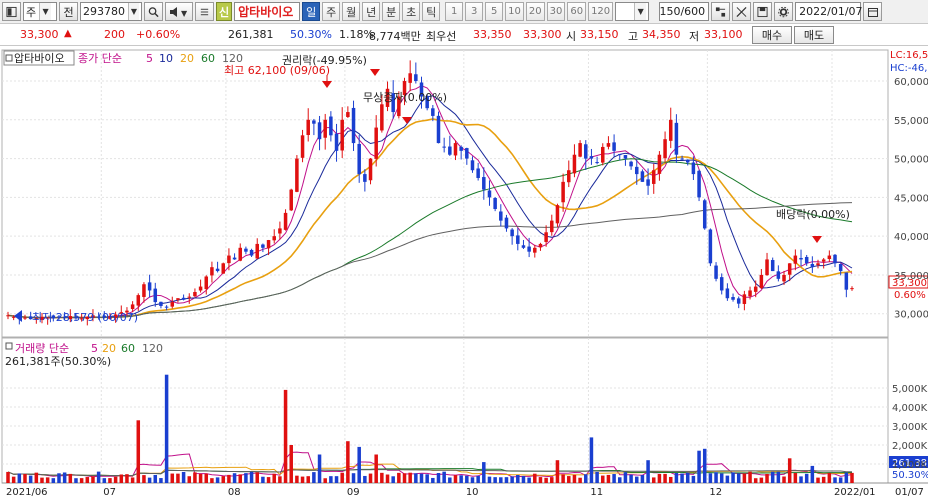 The image size is (928, 499). Describe the element at coordinates (11, 11) in the screenshot. I see `panel-icon` at that location.